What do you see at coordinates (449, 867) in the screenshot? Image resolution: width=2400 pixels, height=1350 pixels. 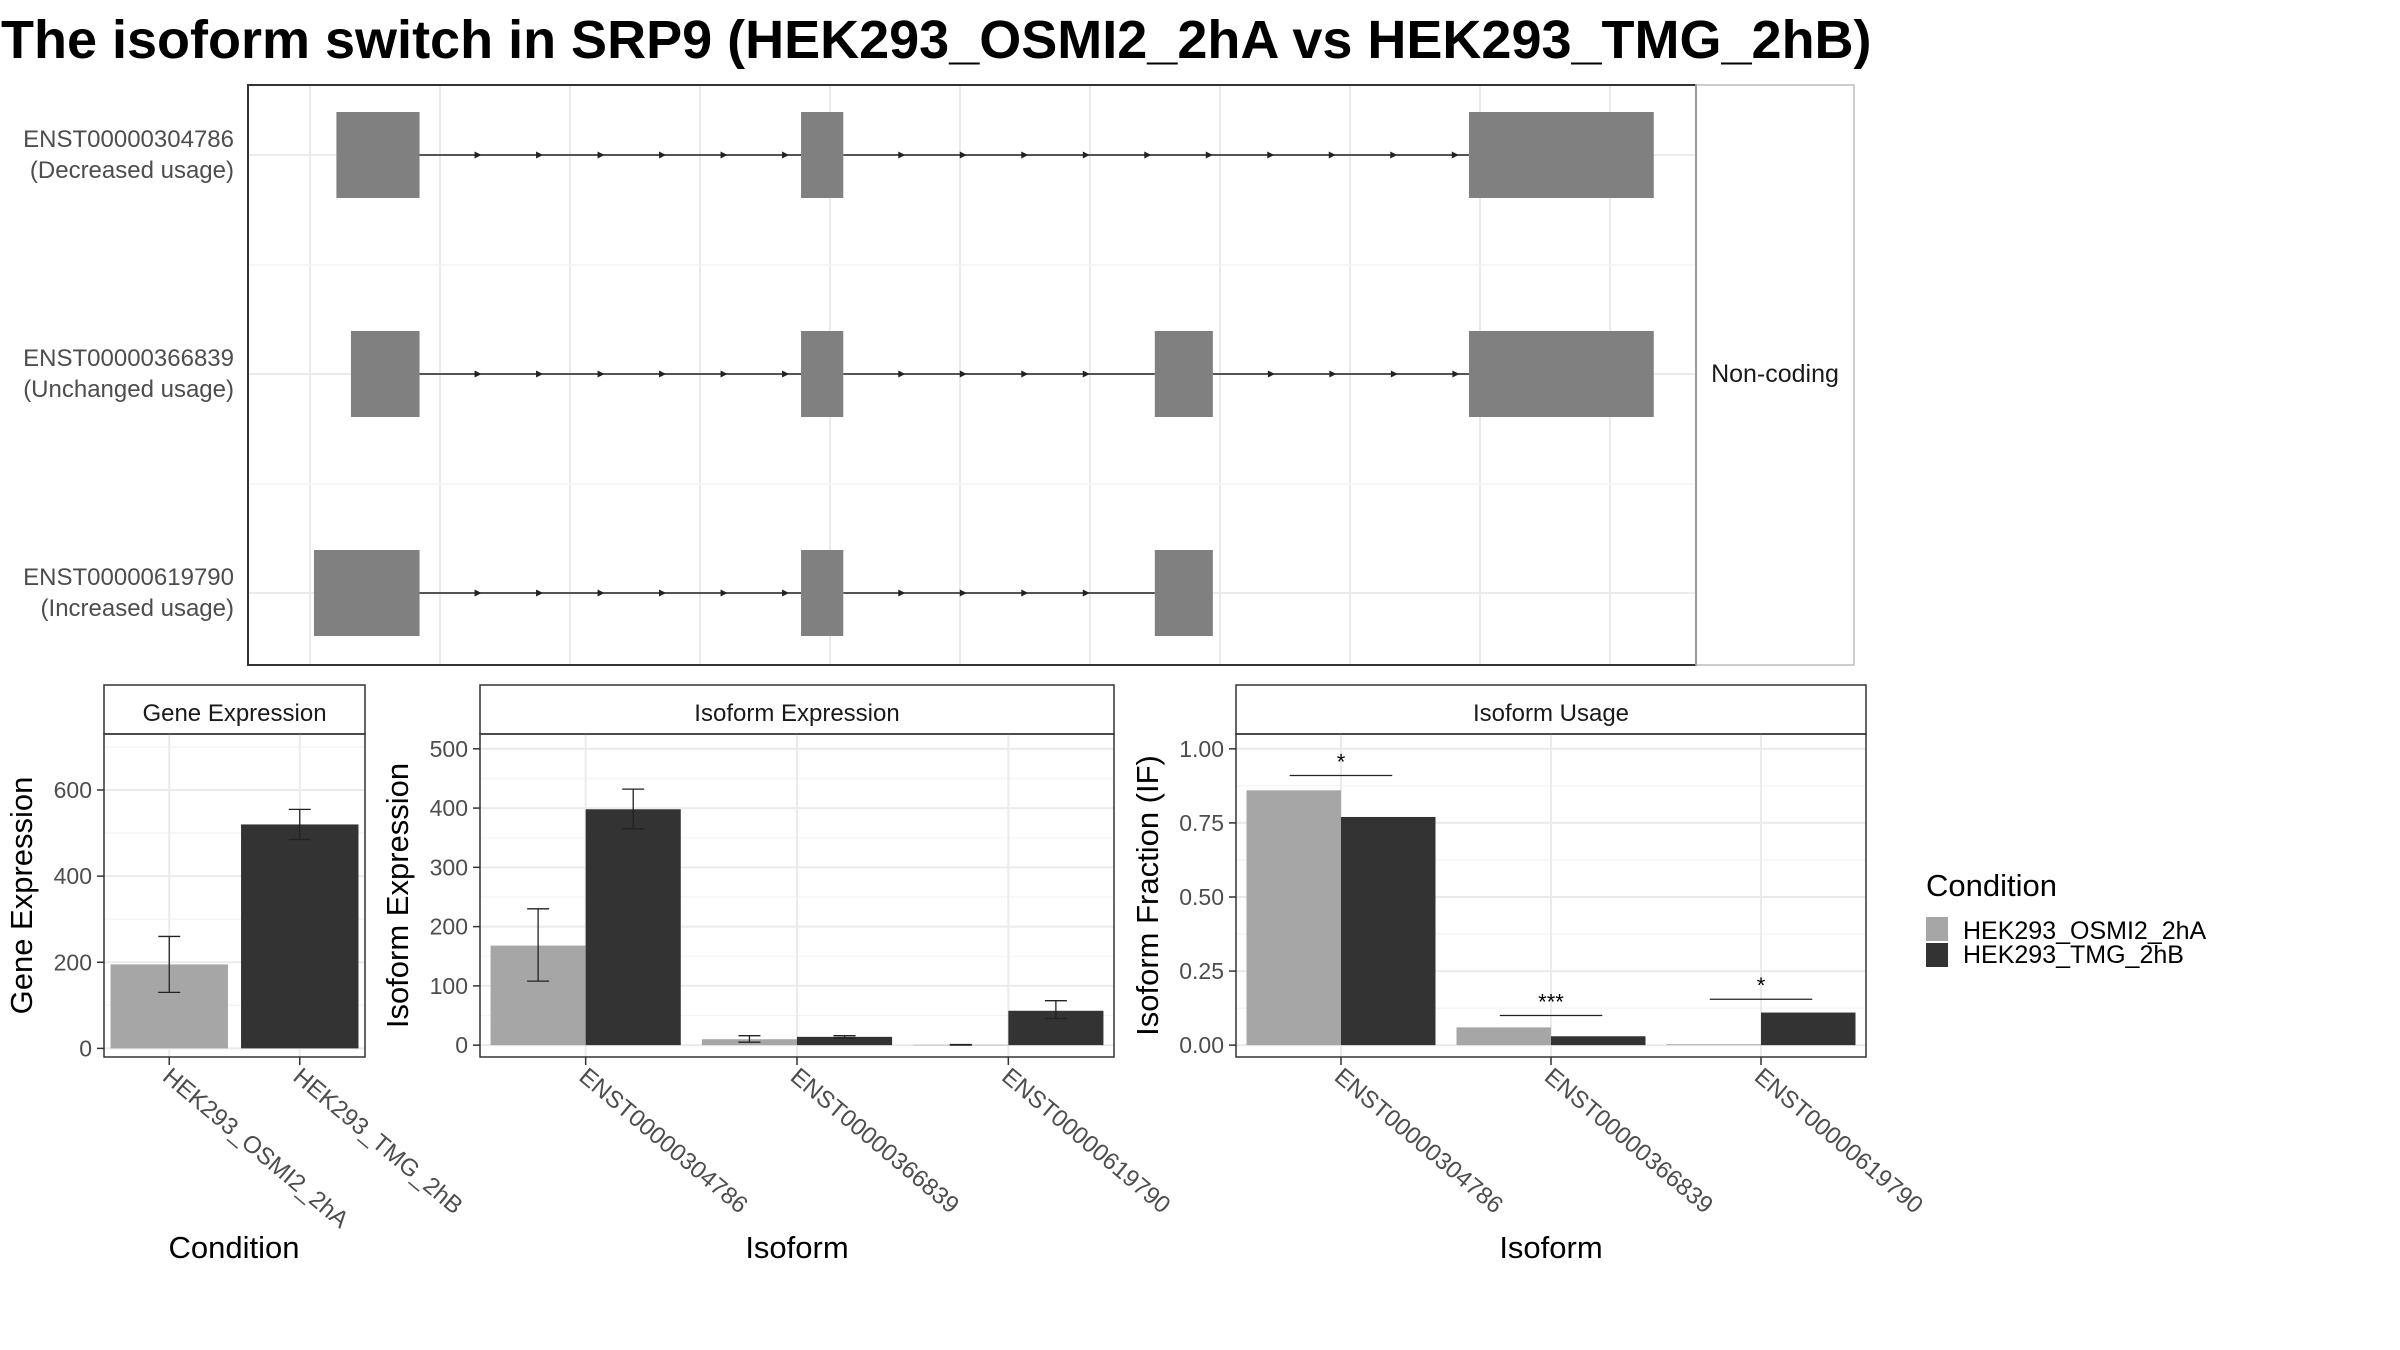 I see `y-tick-label: 300` at bounding box center [449, 867].